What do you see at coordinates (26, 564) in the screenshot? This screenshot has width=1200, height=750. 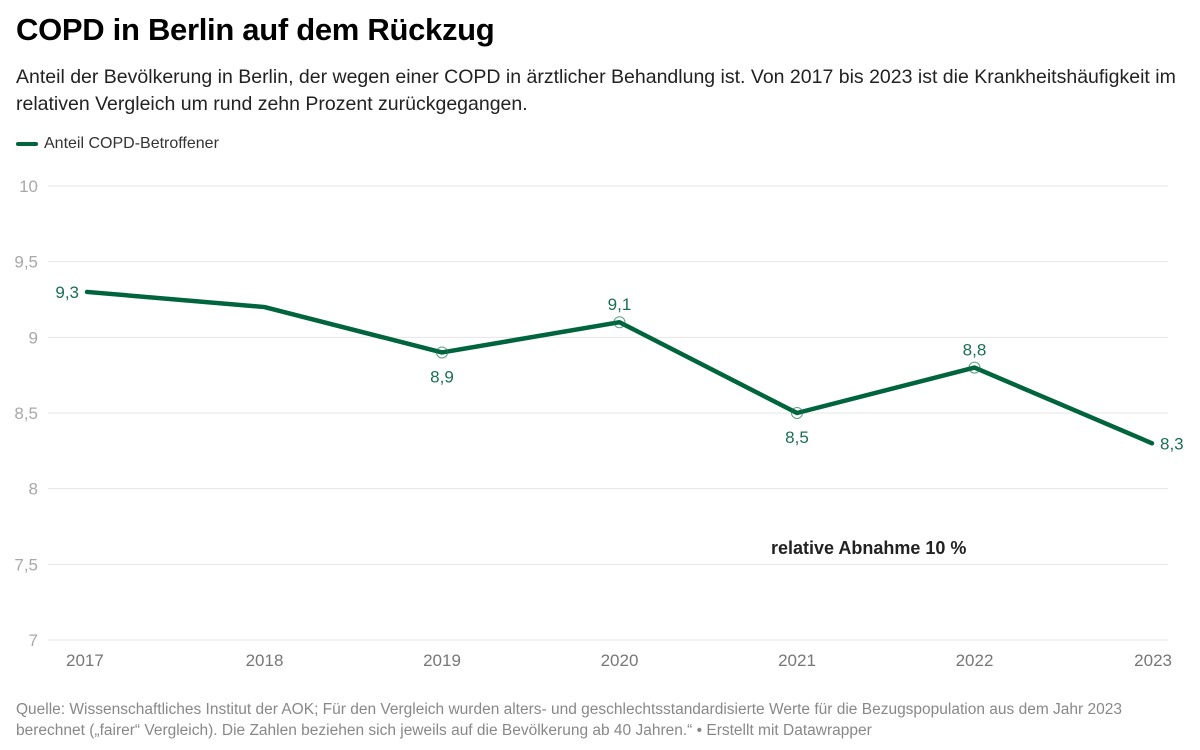 I see `y-tick-label: 7,5` at bounding box center [26, 564].